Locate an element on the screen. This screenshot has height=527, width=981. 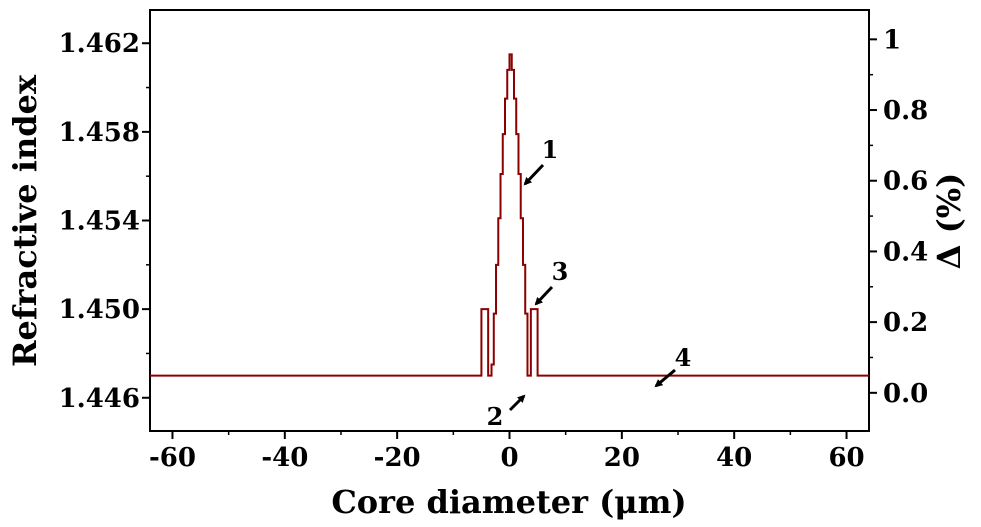
annotation-label: 3 is located at coordinates (560, 271).